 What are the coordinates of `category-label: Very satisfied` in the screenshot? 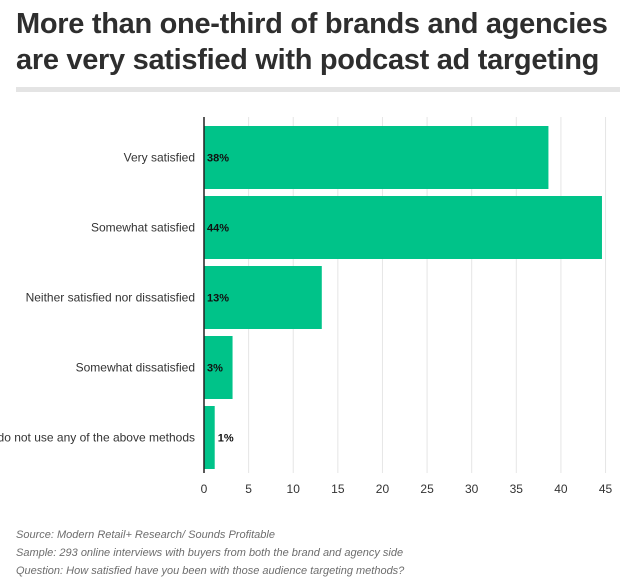 It's located at (159, 158).